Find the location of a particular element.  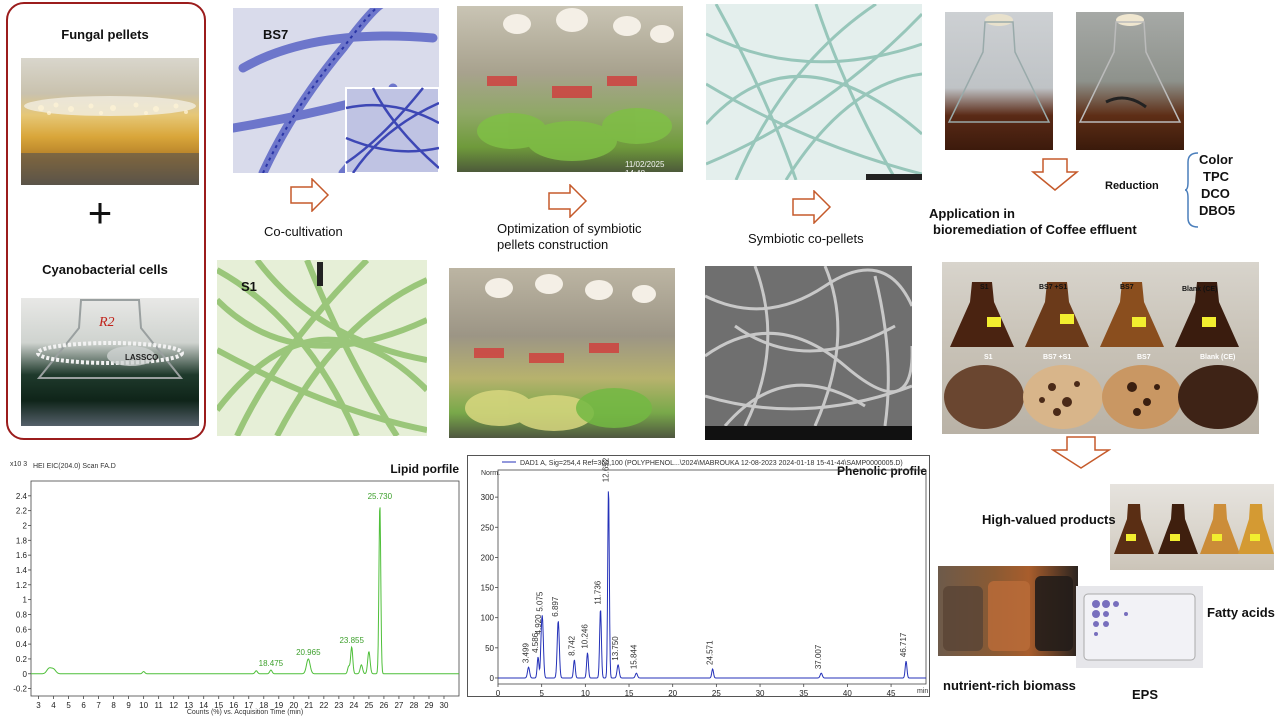

lipid-x-tick-label: 25 is located at coordinates (368, 705).